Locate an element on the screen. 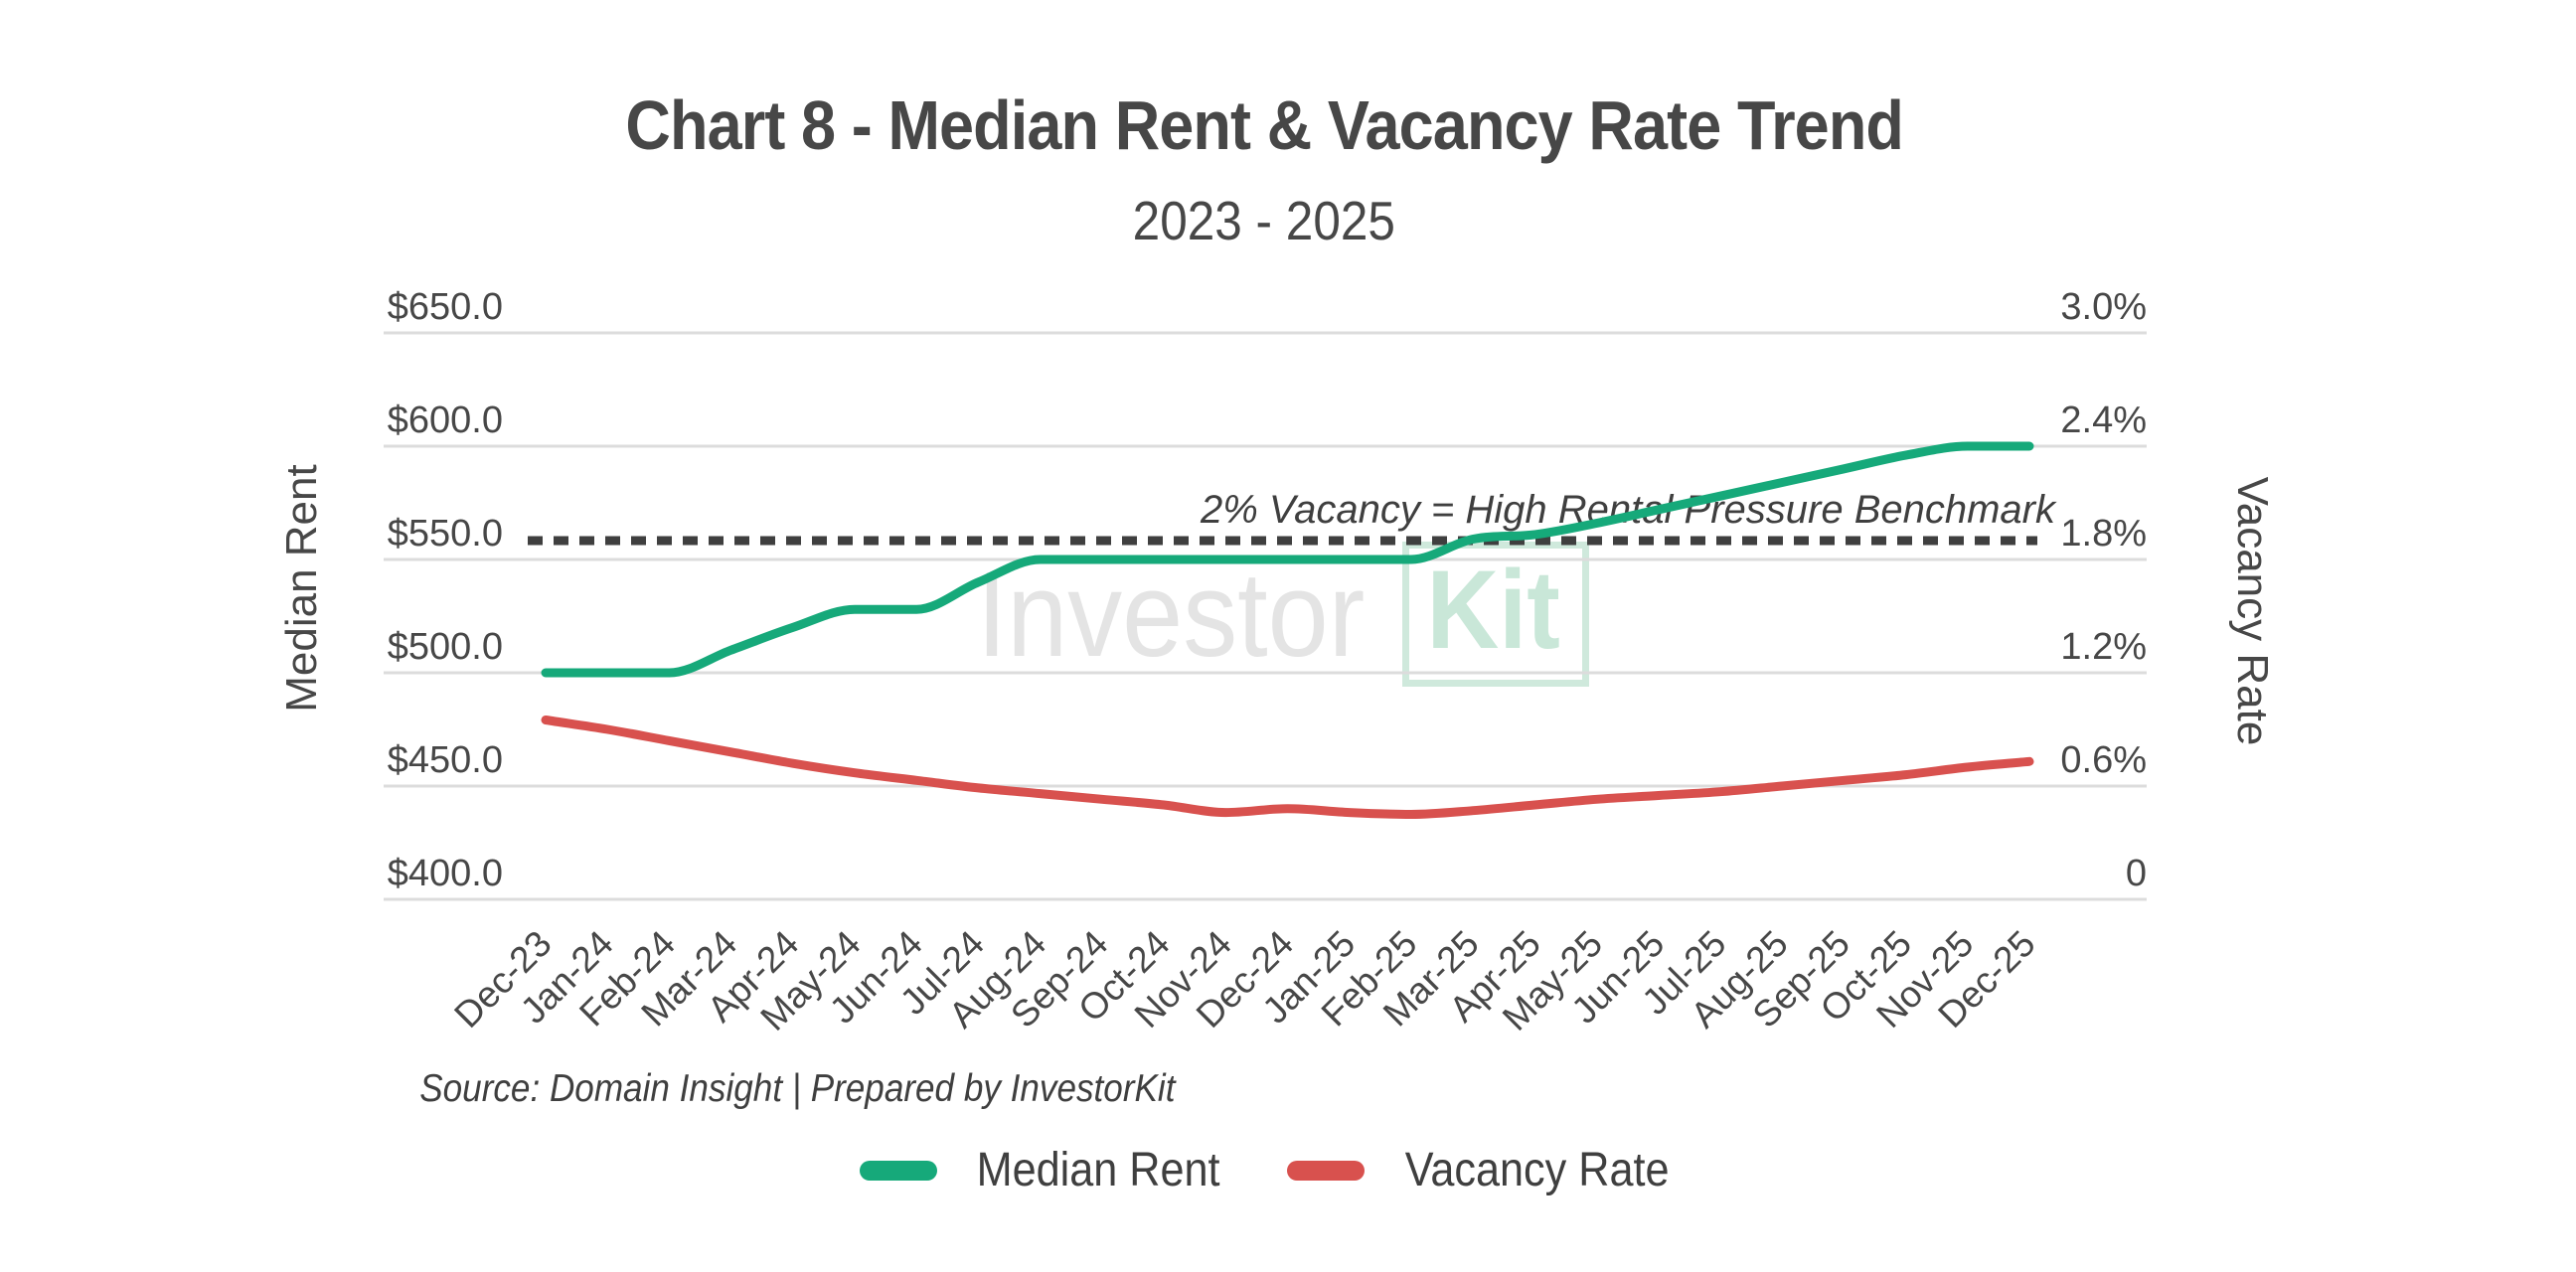 Image resolution: width=2576 pixels, height=1272 pixels. right-axis-tick-label: 1.8% is located at coordinates (2103, 534).